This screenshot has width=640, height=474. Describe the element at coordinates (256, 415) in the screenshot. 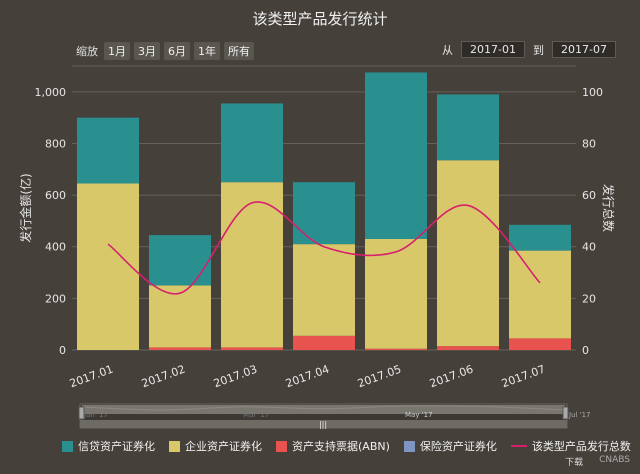

I see `navigator-label-mar: Mar '17` at that location.